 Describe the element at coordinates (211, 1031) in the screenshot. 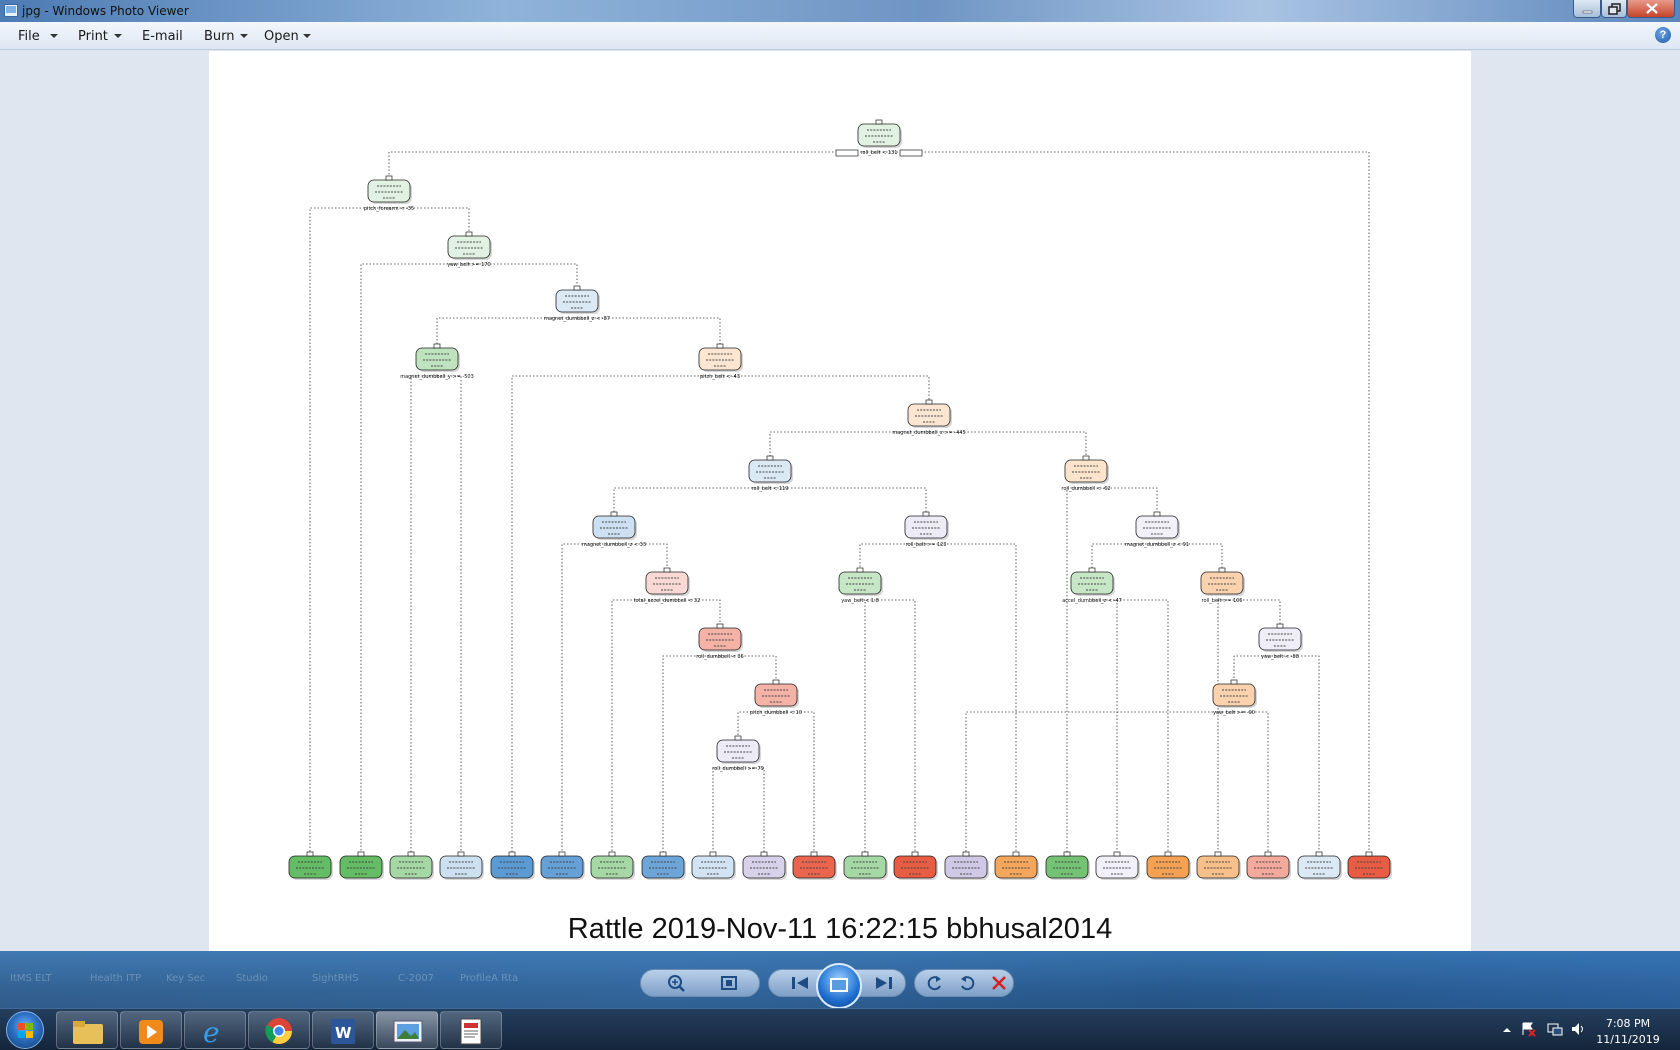

I see `svg-text: e` at that location.